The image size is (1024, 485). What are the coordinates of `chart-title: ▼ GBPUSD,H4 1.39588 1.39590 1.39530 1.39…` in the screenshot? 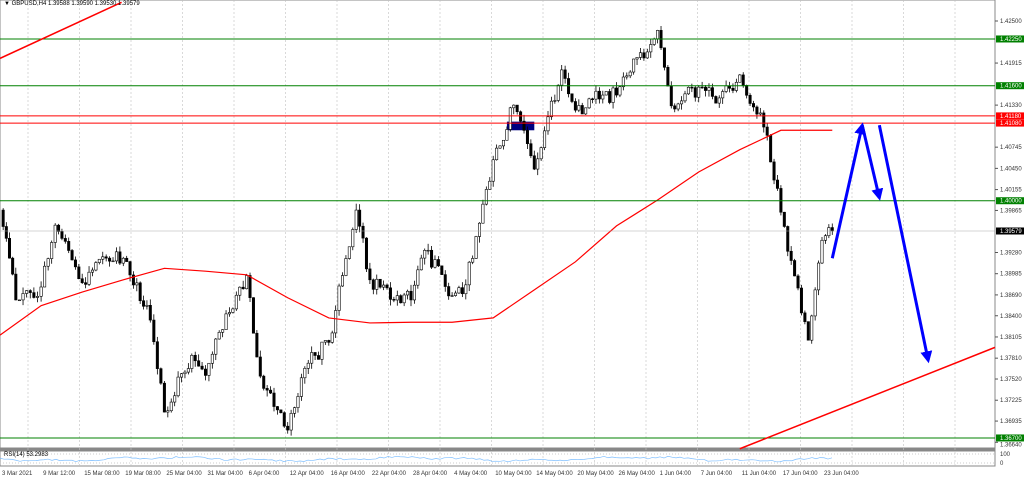 It's located at (72, 4).